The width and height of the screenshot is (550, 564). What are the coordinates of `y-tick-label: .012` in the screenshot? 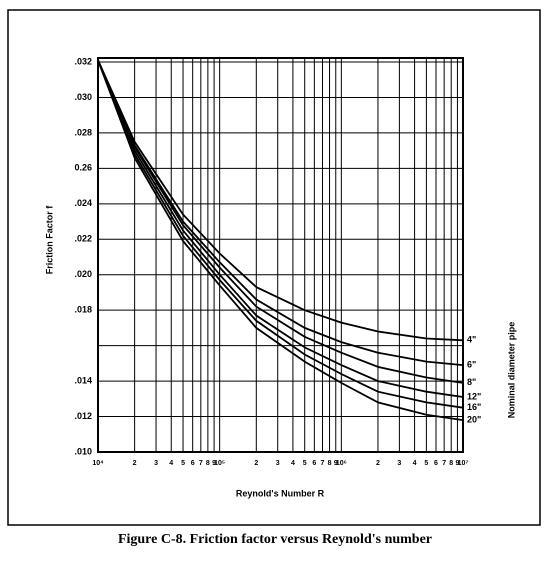 It's located at (83, 416).